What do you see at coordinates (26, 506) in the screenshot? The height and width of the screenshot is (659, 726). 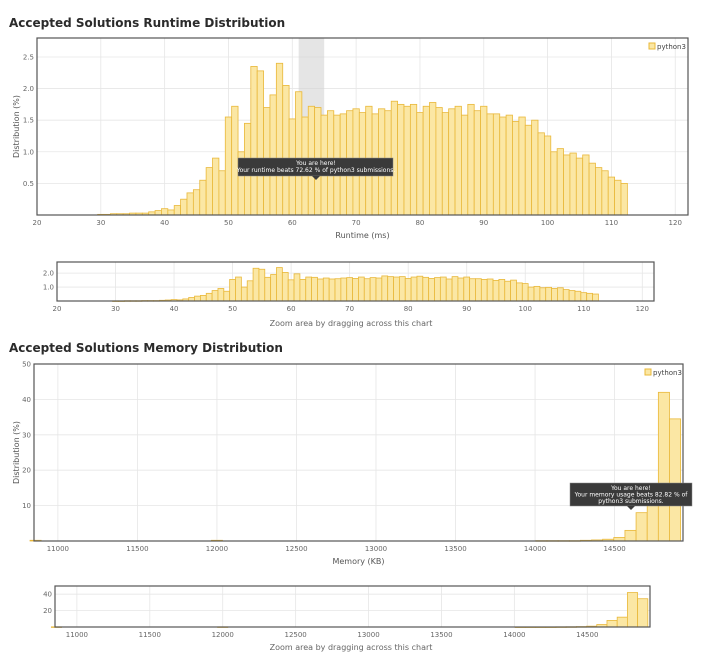 I see `y-tick-label: 10` at bounding box center [26, 506].